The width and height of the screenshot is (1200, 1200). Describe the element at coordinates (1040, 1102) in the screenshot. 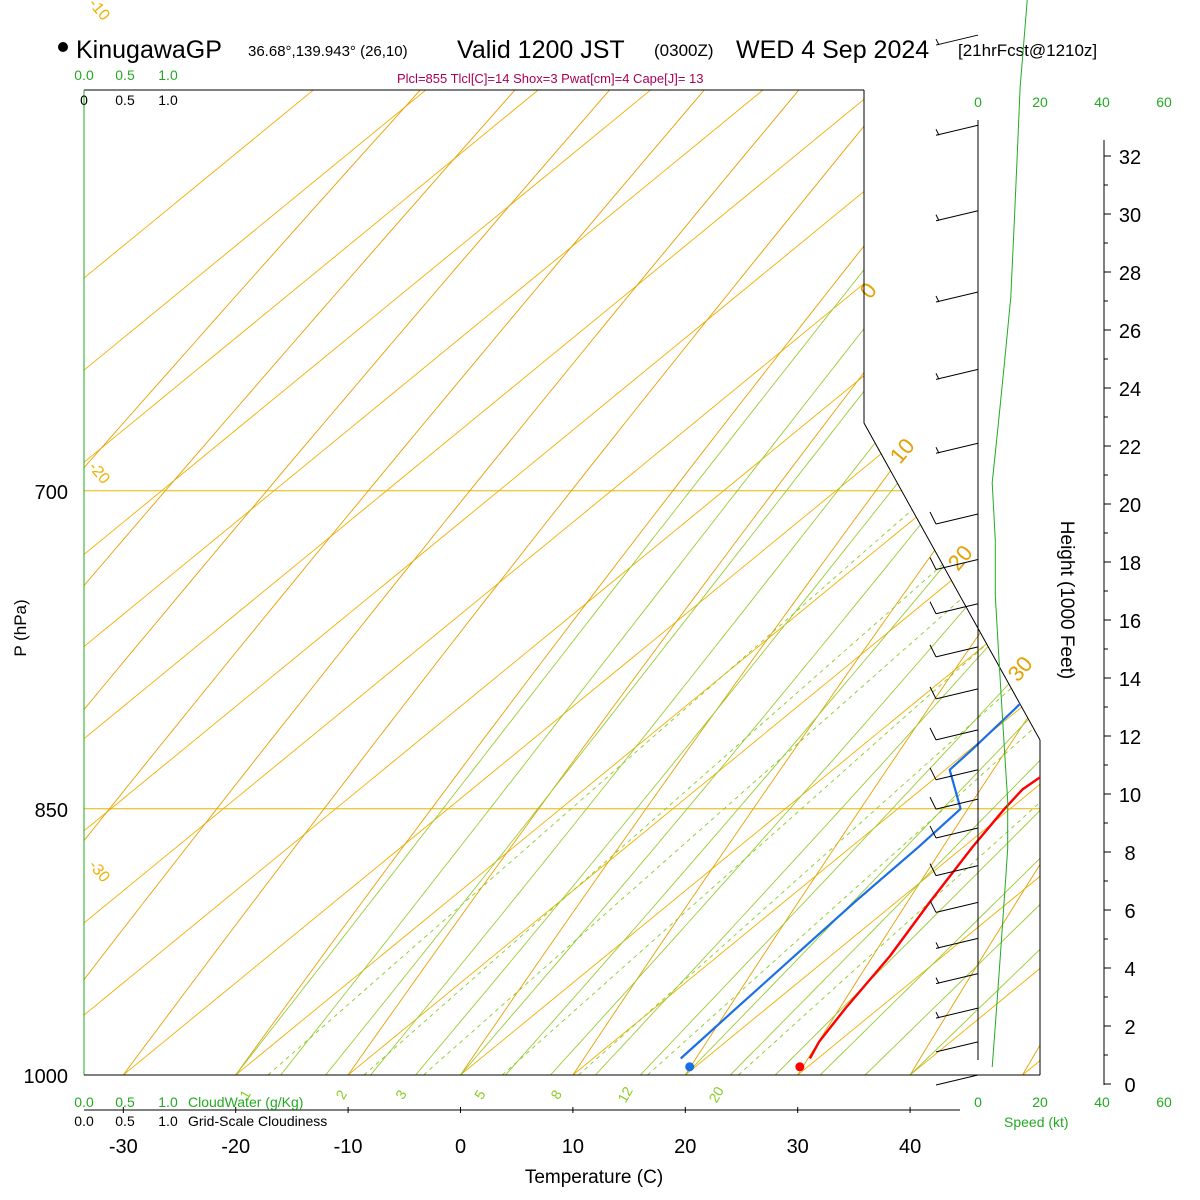

I see `speed-tick-label: 20` at that location.